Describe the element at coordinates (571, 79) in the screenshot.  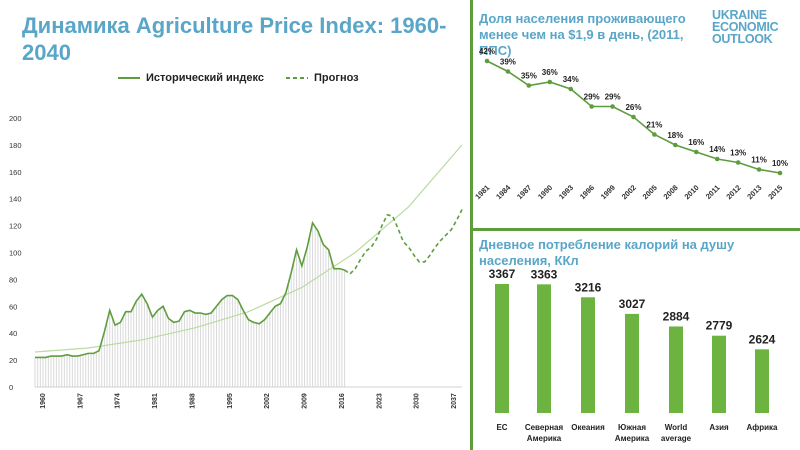
I see `poverty-data-label: 34%` at that location.